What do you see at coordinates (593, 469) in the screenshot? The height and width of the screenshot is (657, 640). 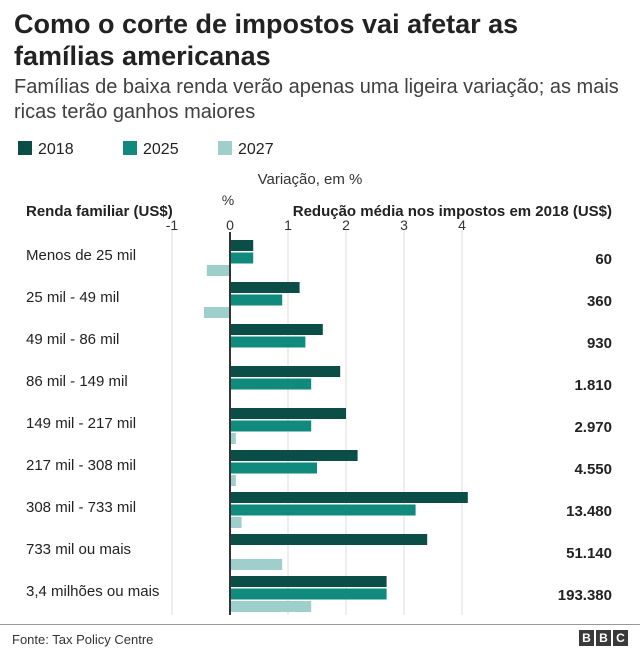 I see `reduction-value-label: 4.550` at bounding box center [593, 469].